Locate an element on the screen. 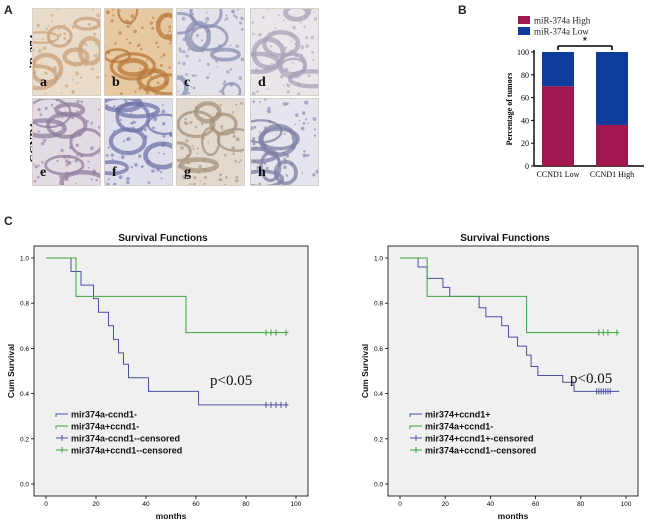  micrograph-f: f is located at coordinates (138, 142).